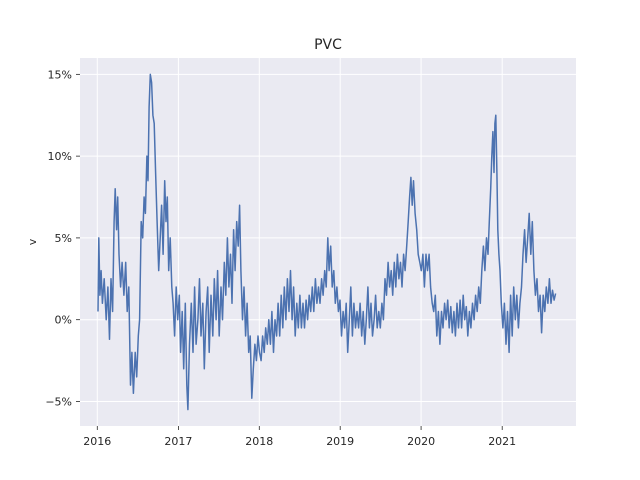 The width and height of the screenshot is (640, 480). I want to click on chart-title: PVC, so click(328, 45).